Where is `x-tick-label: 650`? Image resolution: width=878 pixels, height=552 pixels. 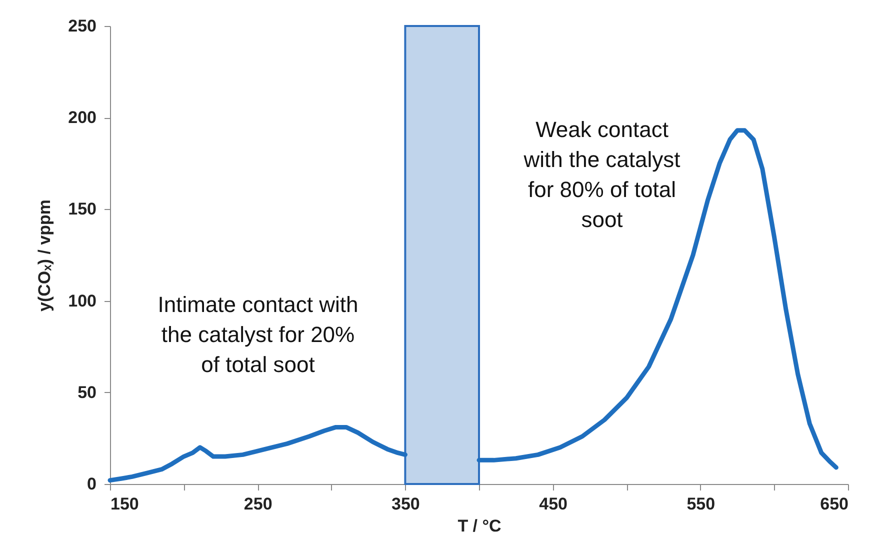 x-tick-label: 650 is located at coordinates (834, 504).